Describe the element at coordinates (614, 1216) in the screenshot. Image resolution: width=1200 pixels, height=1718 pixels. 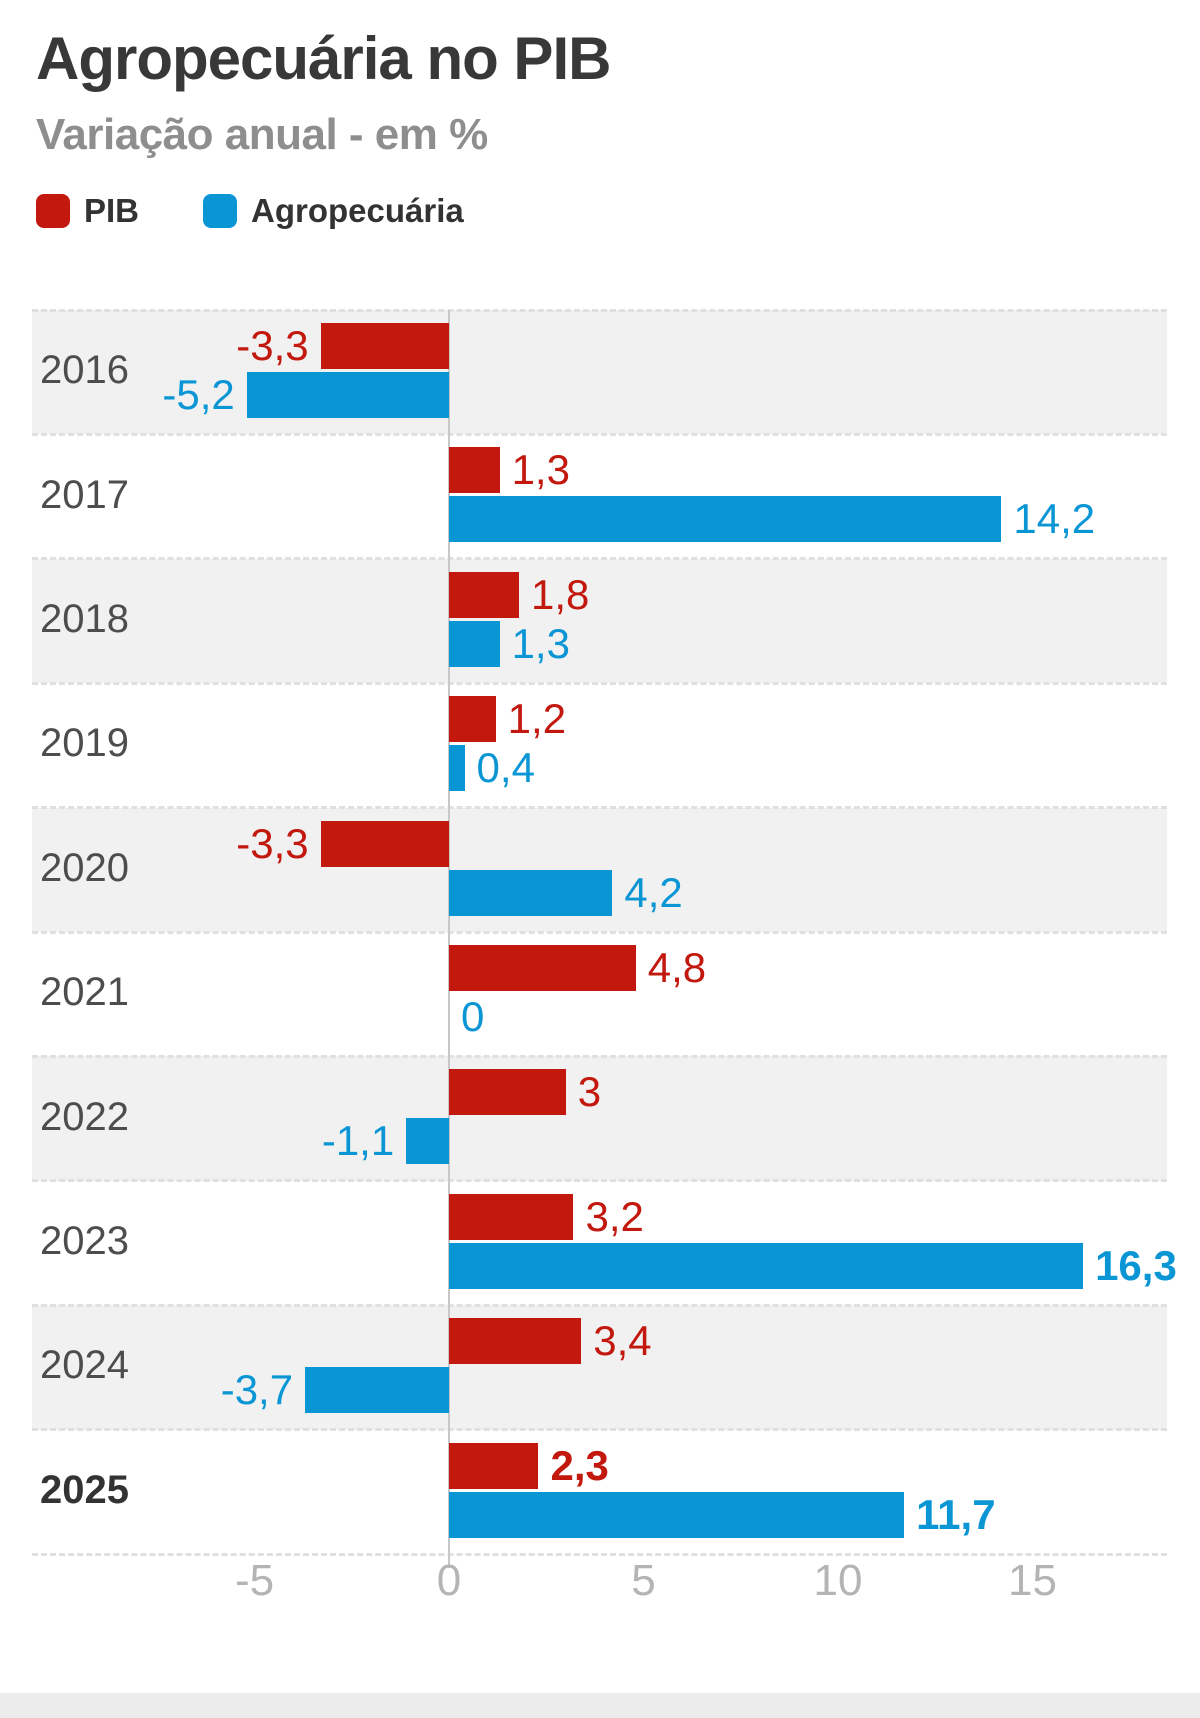
I see `pib-value-label-2023: 3,2` at that location.